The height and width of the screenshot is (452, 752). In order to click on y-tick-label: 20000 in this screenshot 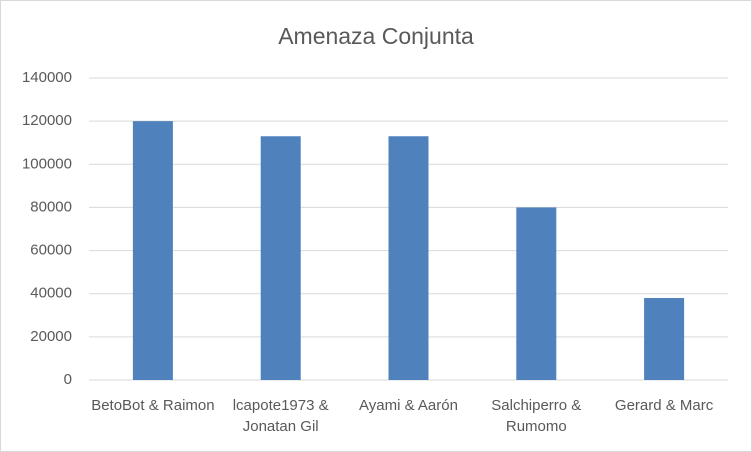, I will do `click(51, 336)`.